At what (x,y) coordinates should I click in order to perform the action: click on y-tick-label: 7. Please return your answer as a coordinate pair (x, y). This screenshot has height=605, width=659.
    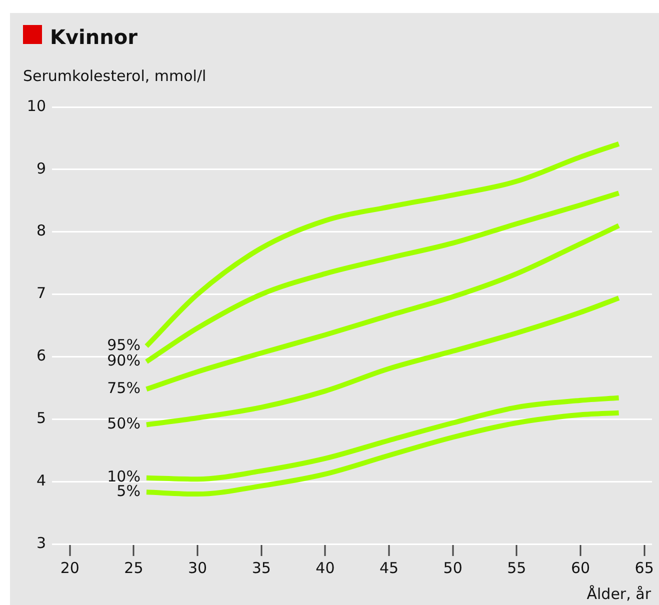
    Looking at the image, I should click on (41, 293).